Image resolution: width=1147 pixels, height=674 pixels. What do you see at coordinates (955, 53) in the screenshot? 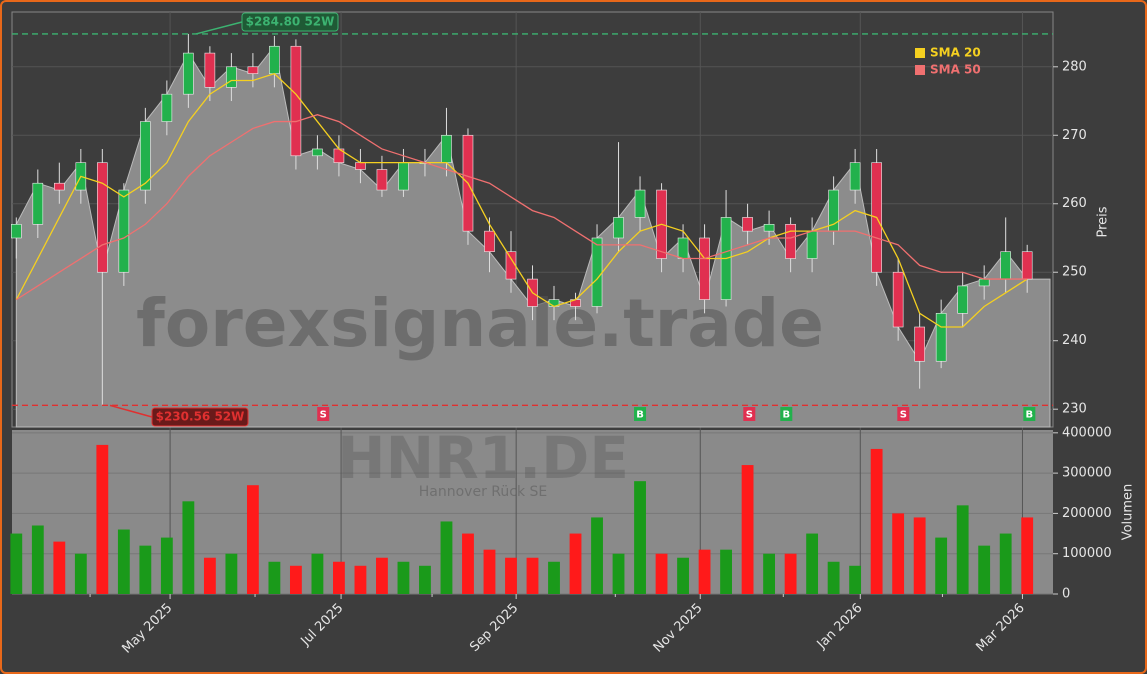
I see `legend-label: SMA 20` at bounding box center [955, 53].